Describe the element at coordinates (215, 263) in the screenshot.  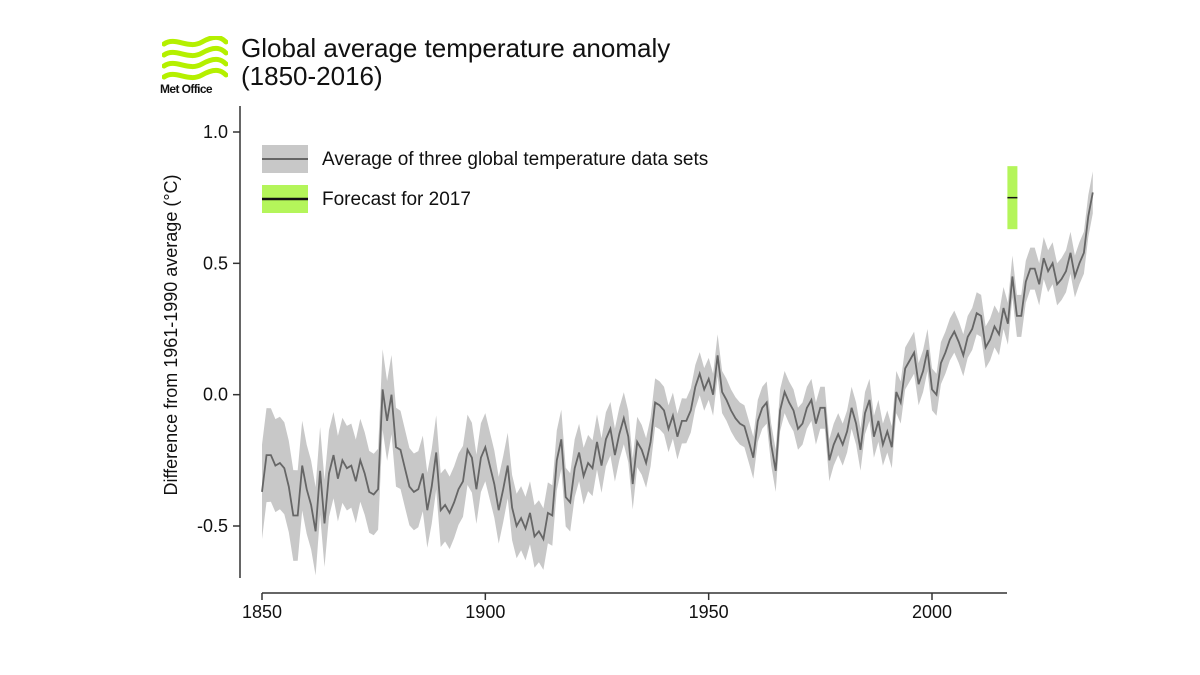
I see `y-tick-label: 0.5` at that location.